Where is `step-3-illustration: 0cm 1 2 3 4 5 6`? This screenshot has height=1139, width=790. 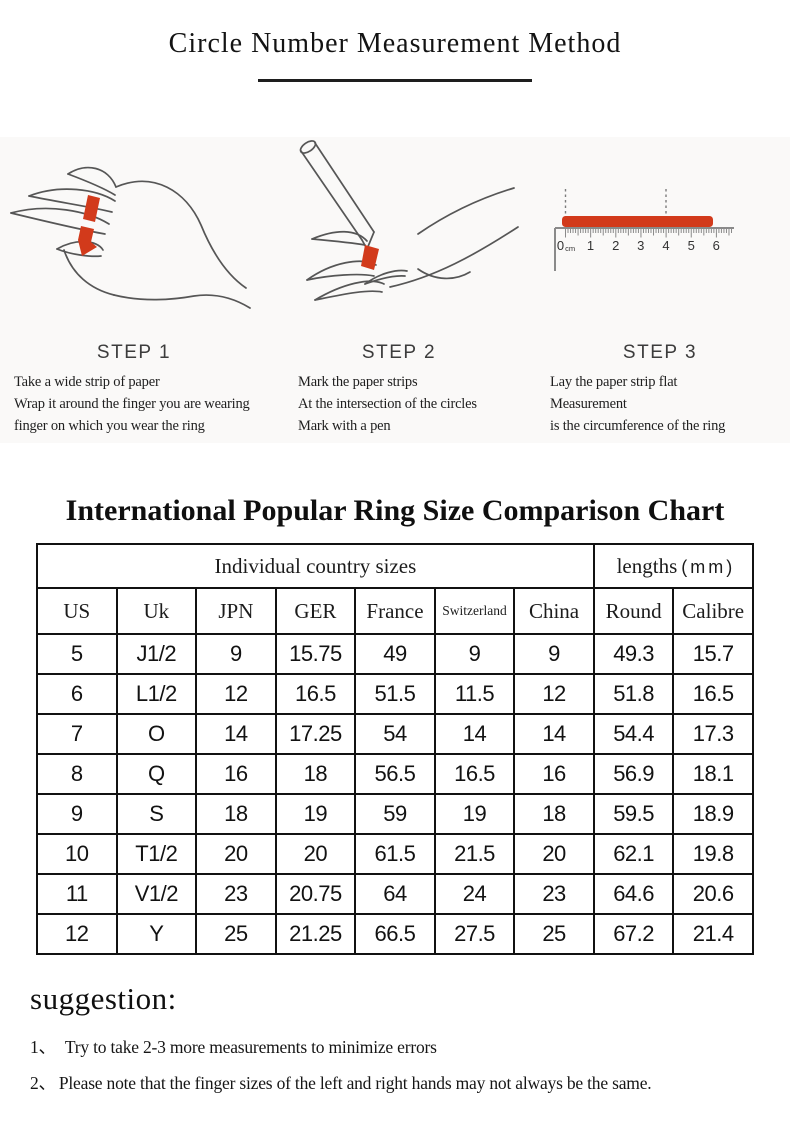
step-3-illustration: 0cm 1 2 3 4 5 6 is located at coordinates (660, 237).